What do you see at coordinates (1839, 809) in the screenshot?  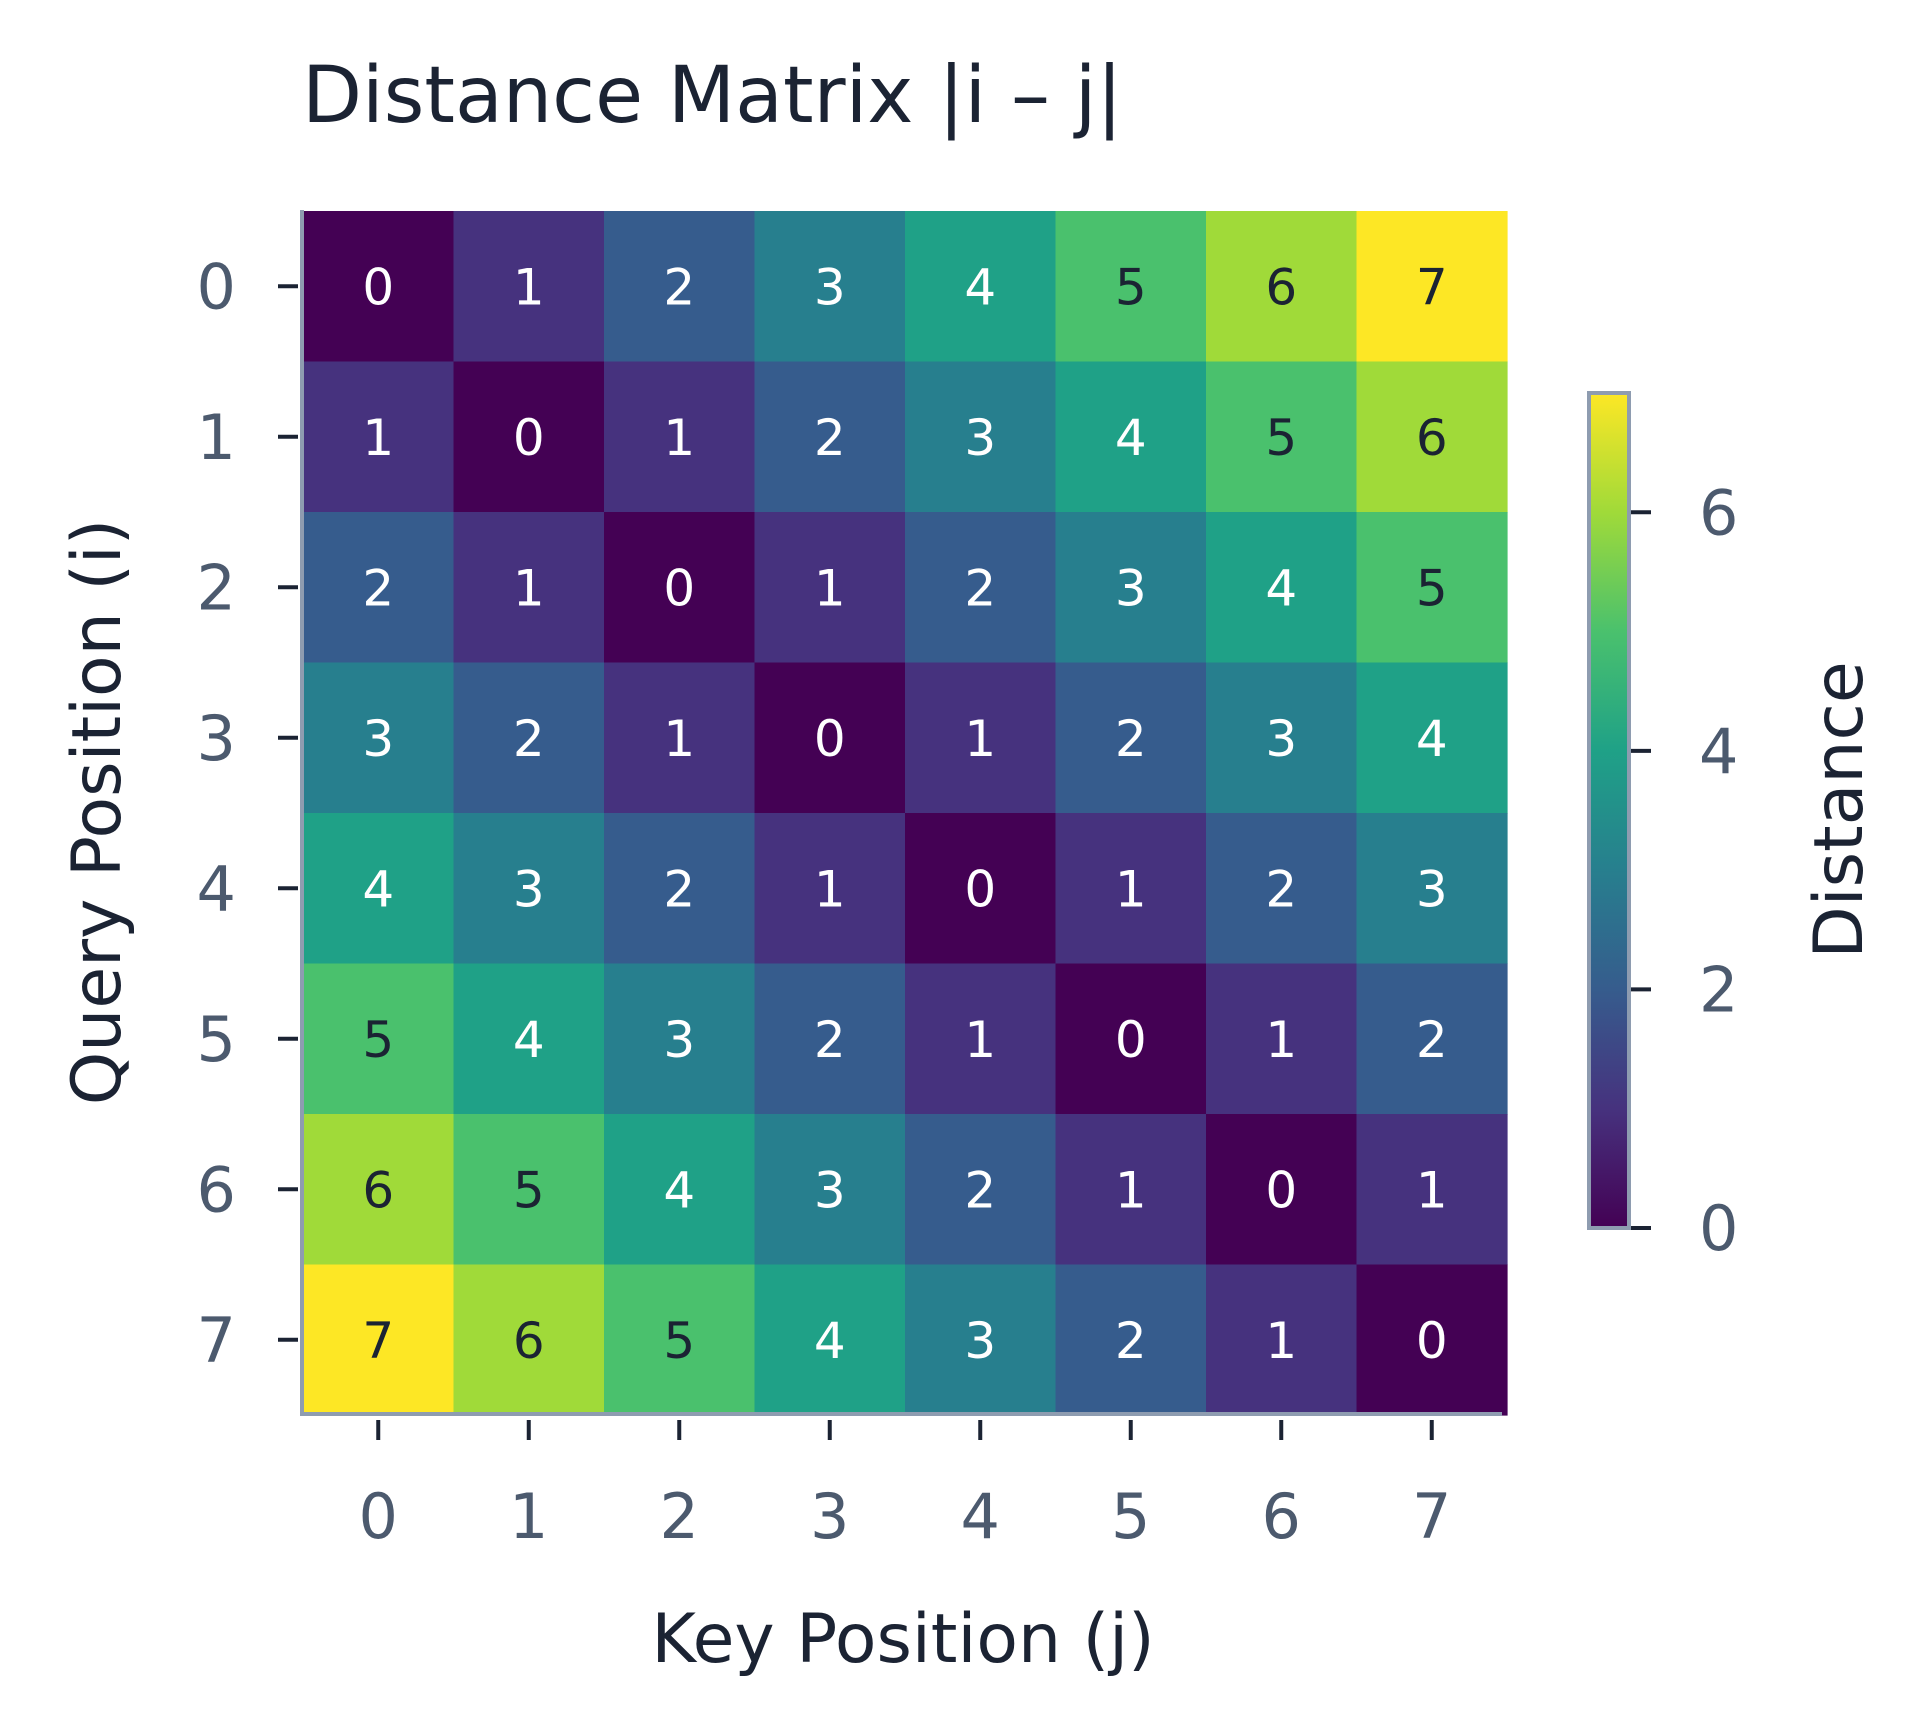 I see `colorbar-label: Distance` at bounding box center [1839, 809].